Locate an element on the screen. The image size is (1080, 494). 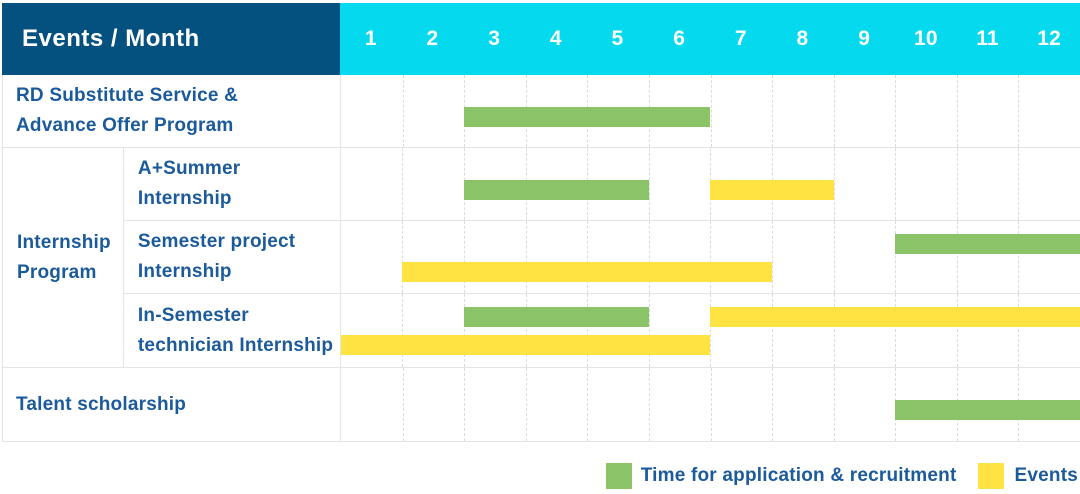
month-header-cell: 11 is located at coordinates (987, 38).